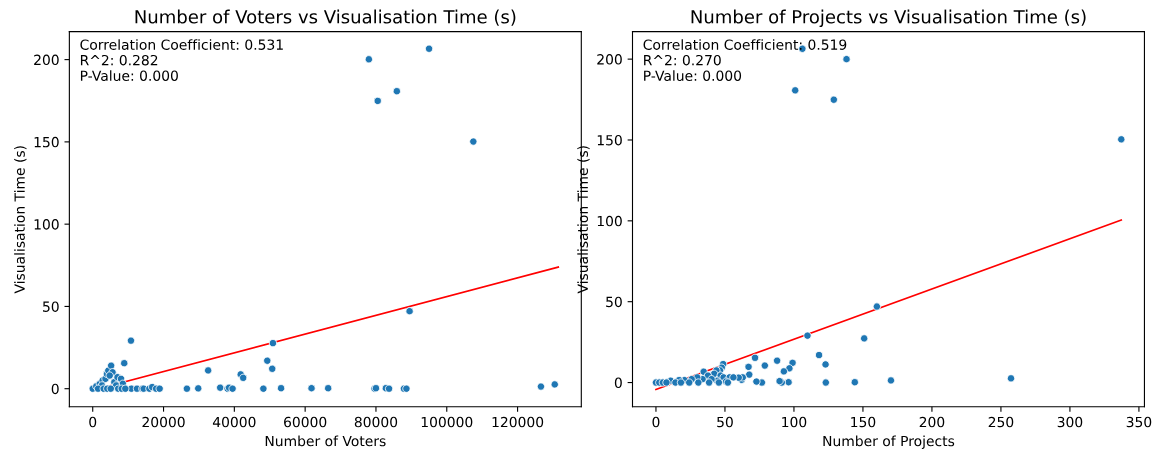 The width and height of the screenshot is (1156, 452). I want to click on chart-title: Number of Projects vs Visualisation Time (s), so click(888, 18).